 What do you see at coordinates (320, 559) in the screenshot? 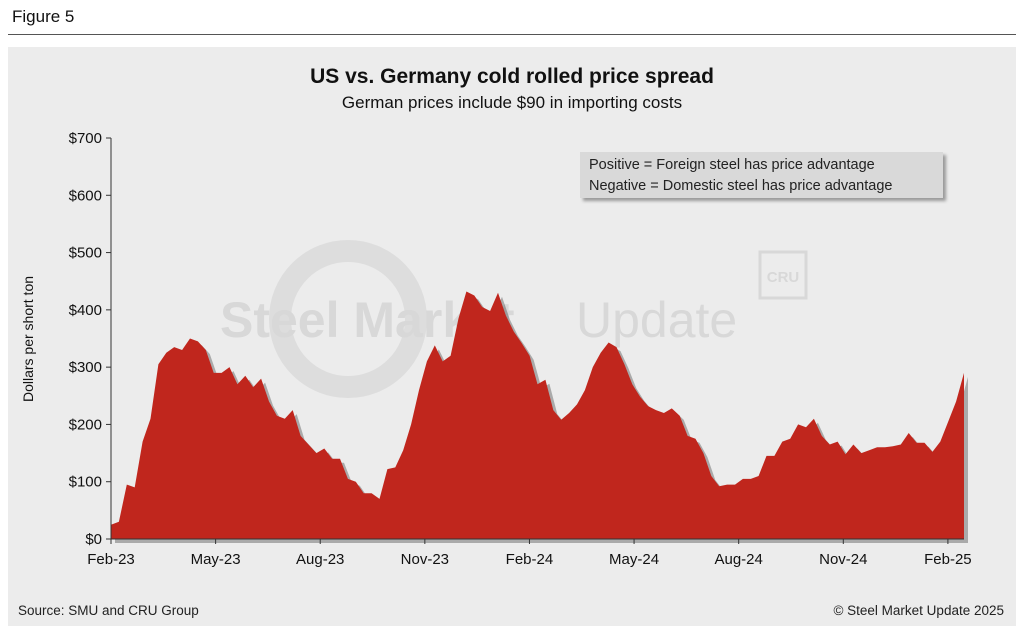
I see `x-tick-label: Aug-23` at bounding box center [320, 559].